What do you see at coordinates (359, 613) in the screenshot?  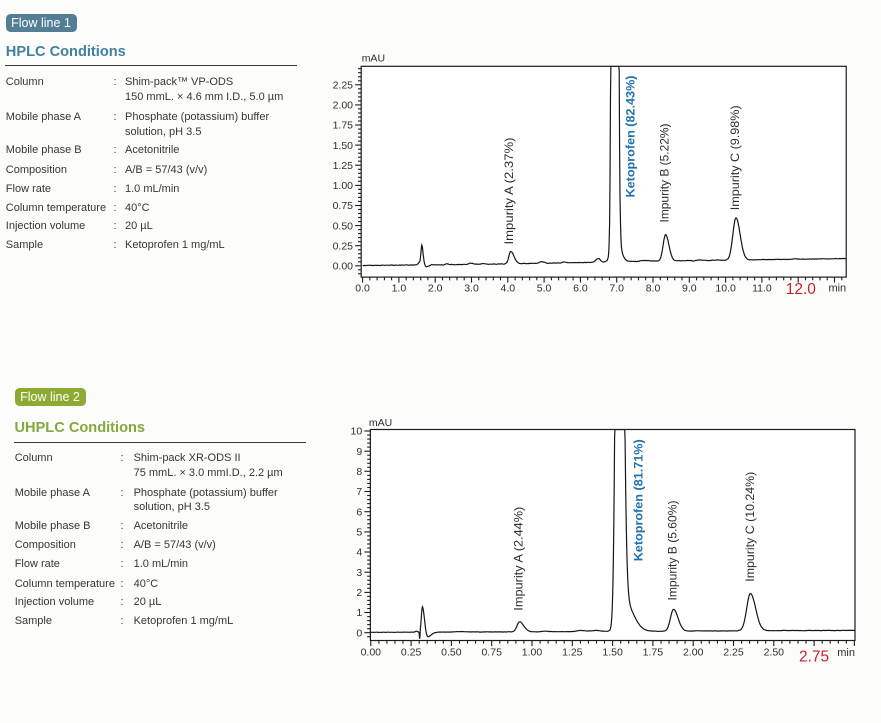 I see `svg-text: 1` at bounding box center [359, 613].